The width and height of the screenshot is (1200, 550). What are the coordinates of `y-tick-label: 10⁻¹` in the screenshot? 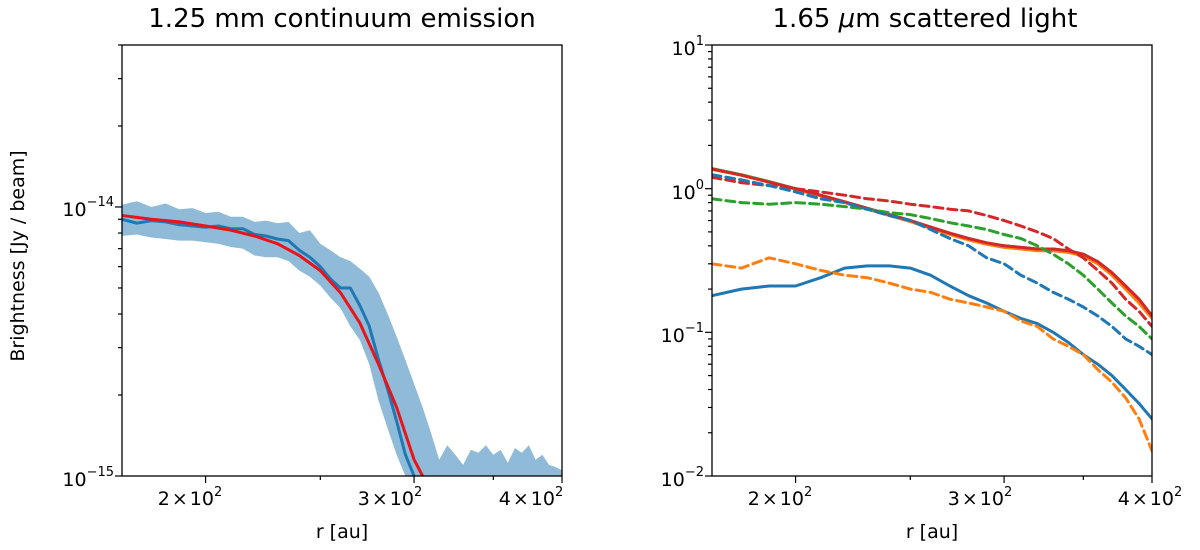 It's located at (682, 334).